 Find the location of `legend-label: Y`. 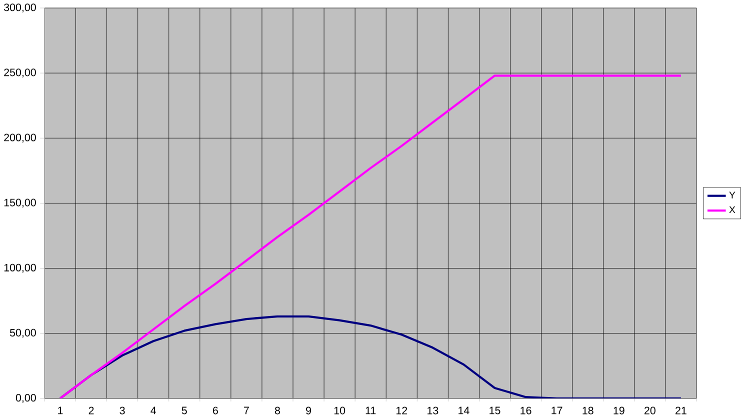

legend-label: Y is located at coordinates (732, 195).